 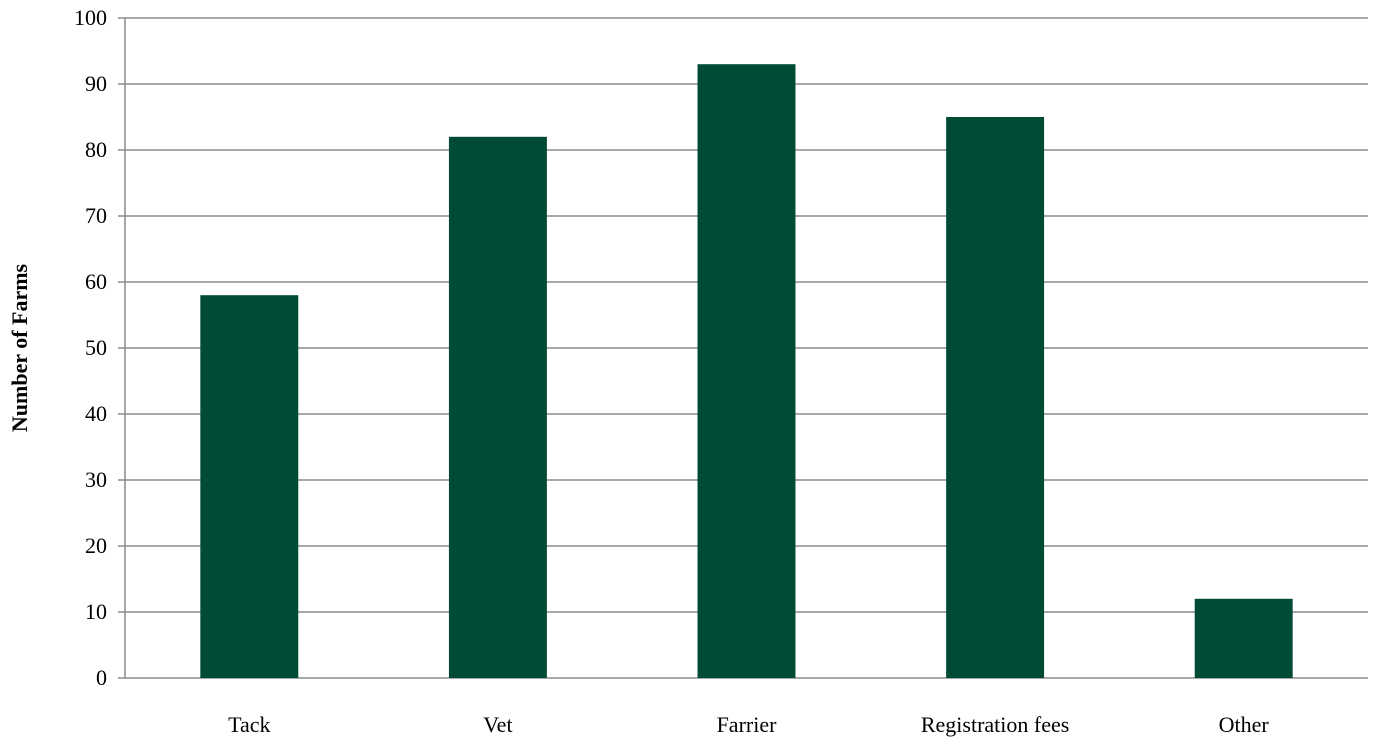 What do you see at coordinates (497, 407) in the screenshot?
I see `bar-vet` at bounding box center [497, 407].